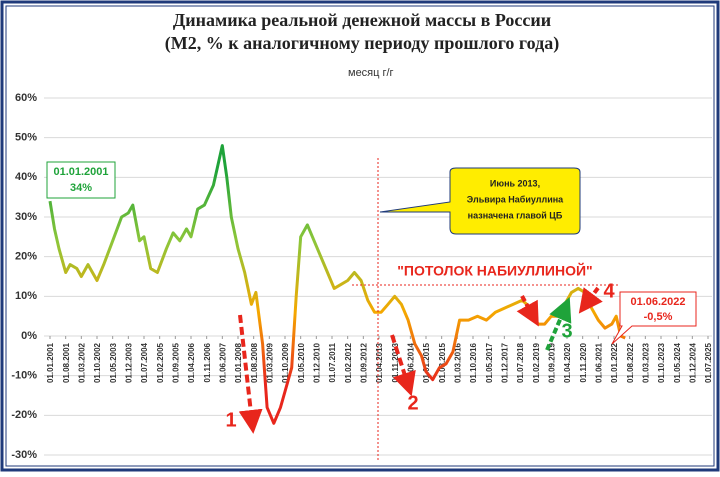 Image resolution: width=720 pixels, height=477 pixels. I want to click on x-tick-label: 01.01.2015, so click(426, 362).